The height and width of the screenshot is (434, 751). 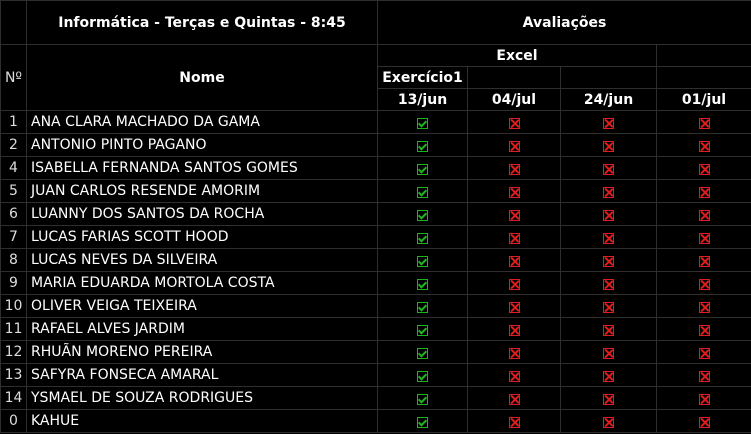 I want to click on number-column-header: Nº, so click(x=13, y=77).